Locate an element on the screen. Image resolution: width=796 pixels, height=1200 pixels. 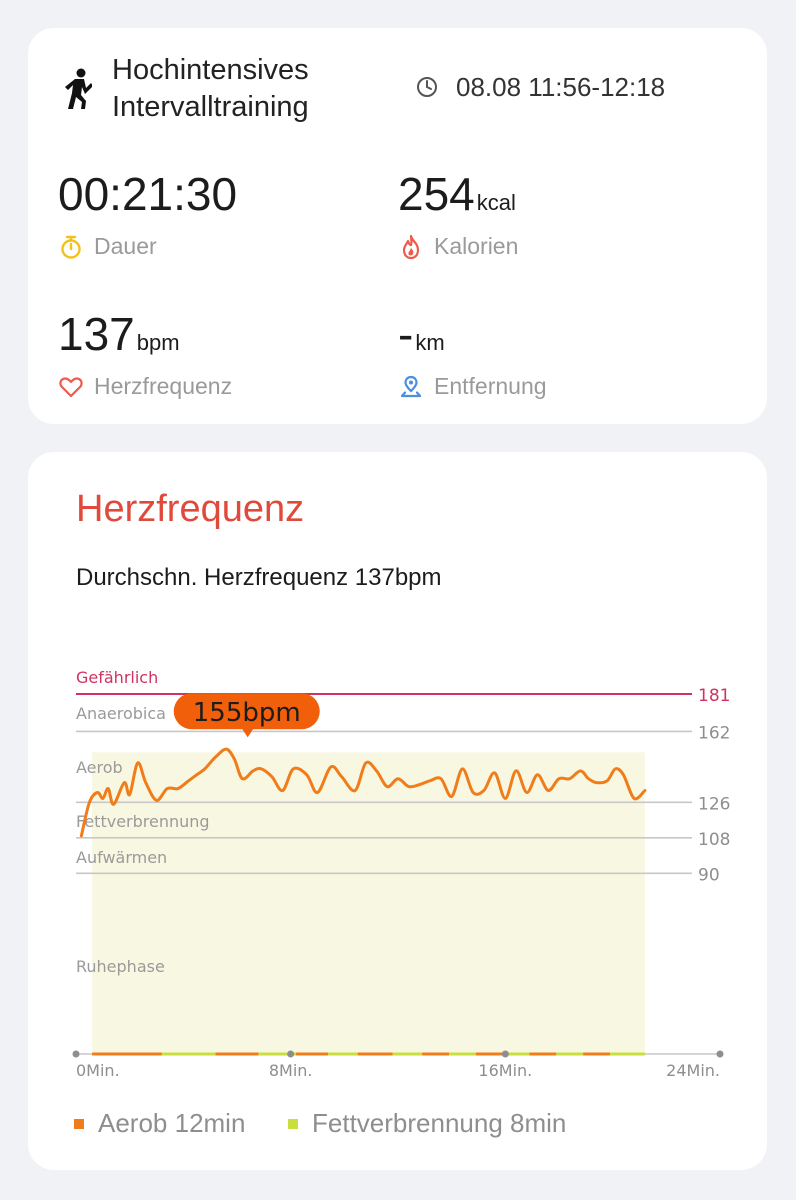
duration-label: Dauer is located at coordinates (125, 246).